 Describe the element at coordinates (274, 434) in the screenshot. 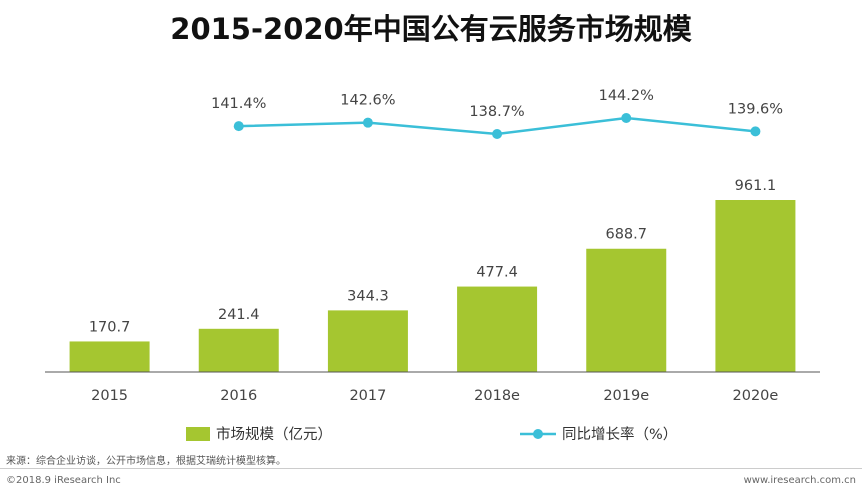

I see `legend-bar-label: 市场规模（亿元）` at that location.